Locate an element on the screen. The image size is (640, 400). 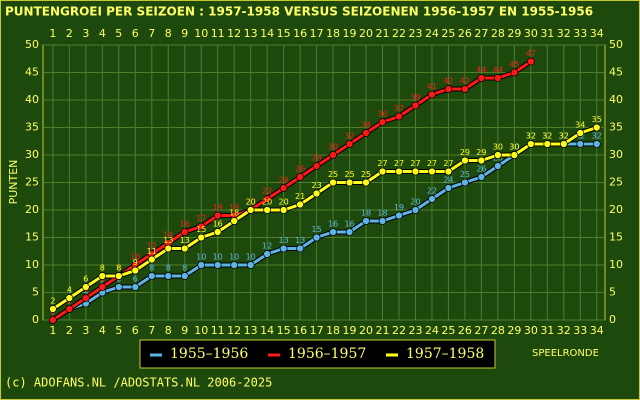
x-tick-label: 14 is located at coordinates (267, 330).